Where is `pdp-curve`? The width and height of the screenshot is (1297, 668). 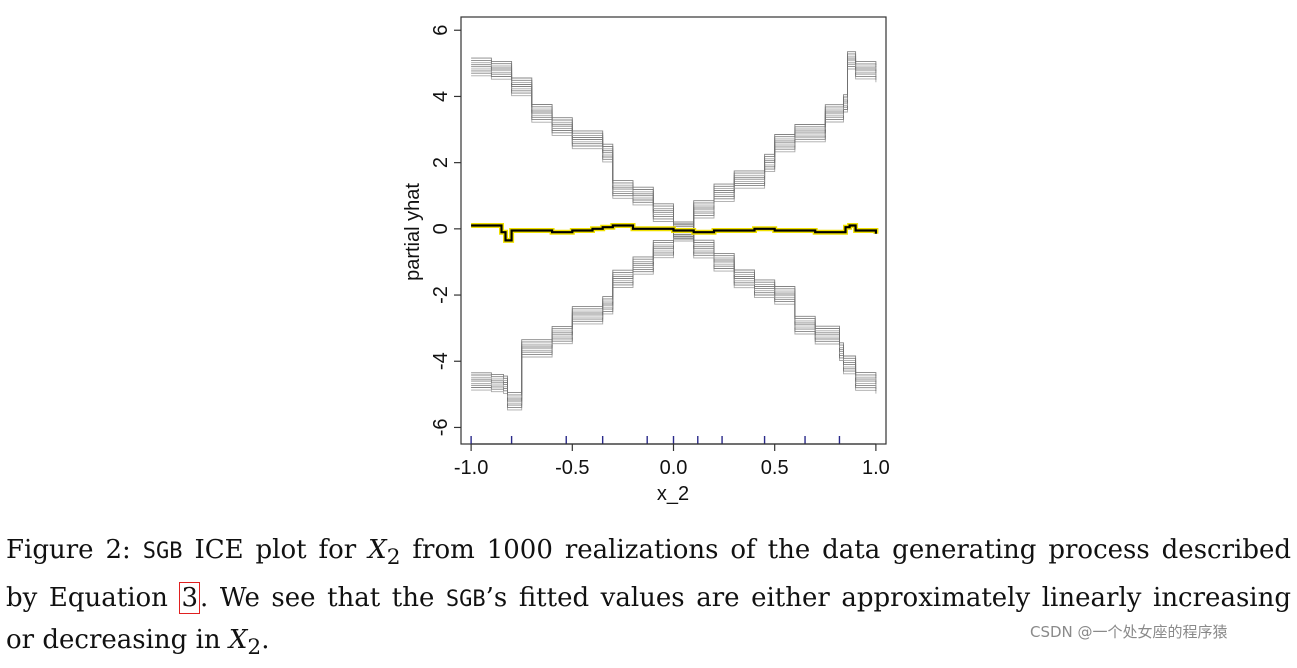
pdp-curve is located at coordinates (675, 233).